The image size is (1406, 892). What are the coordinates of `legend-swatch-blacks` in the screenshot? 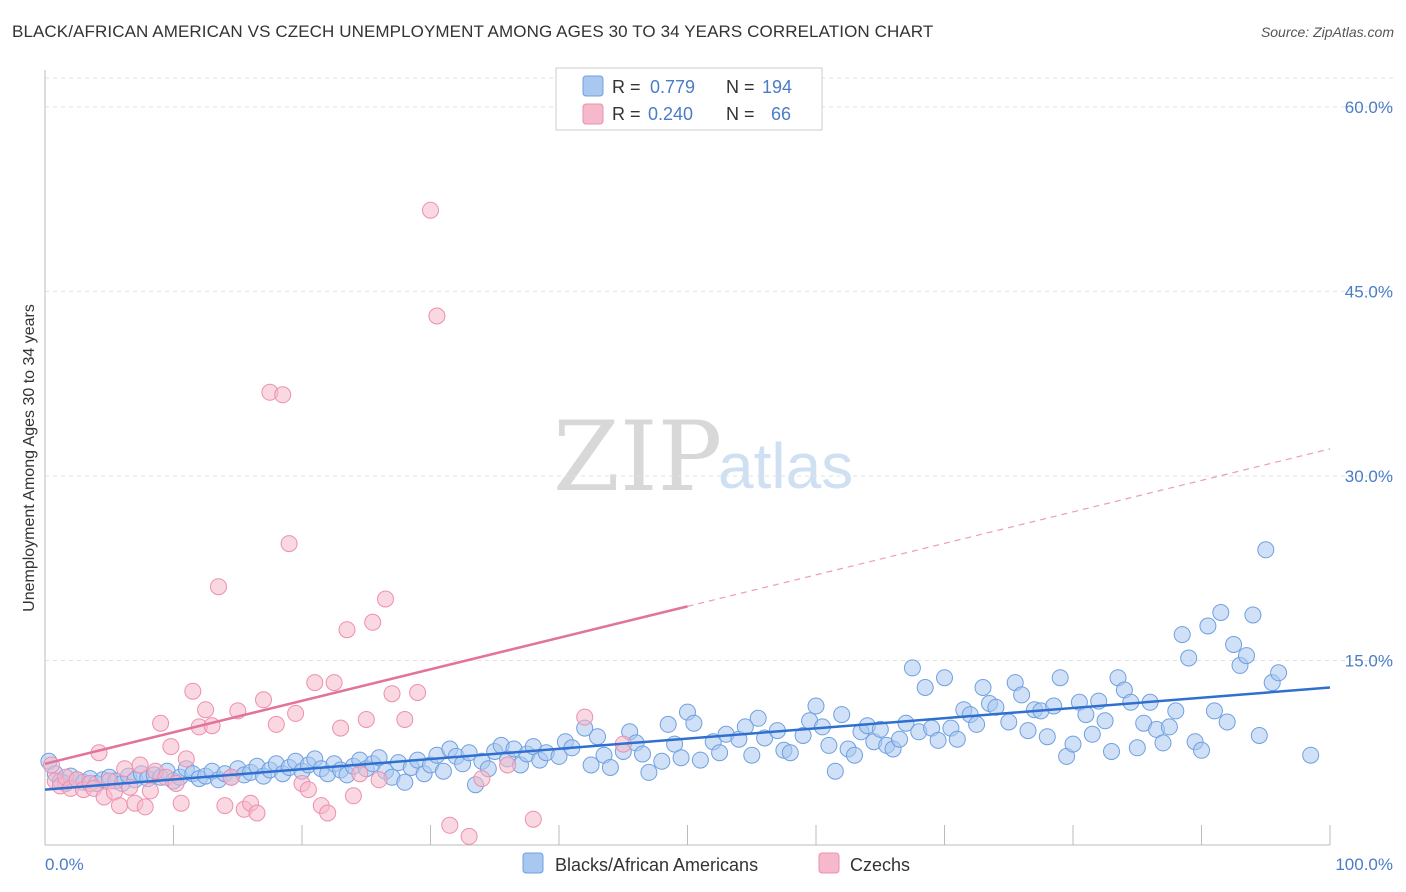 It's located at (593, 86).